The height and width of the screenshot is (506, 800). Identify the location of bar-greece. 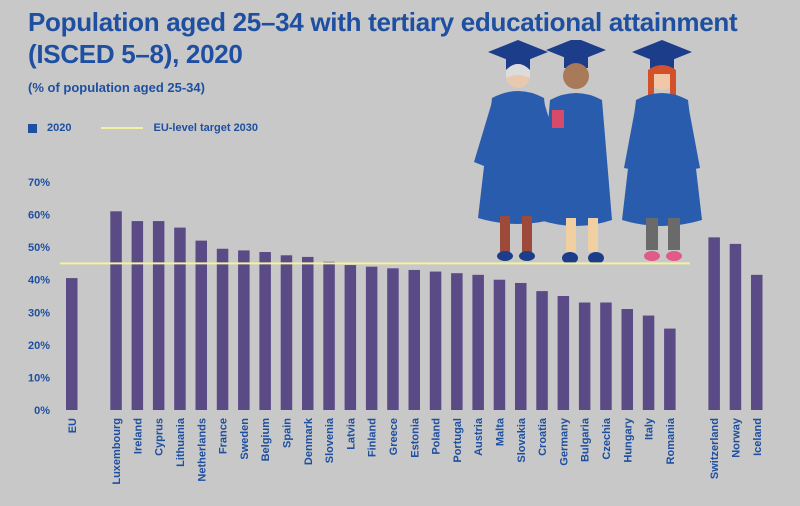
(393, 339).